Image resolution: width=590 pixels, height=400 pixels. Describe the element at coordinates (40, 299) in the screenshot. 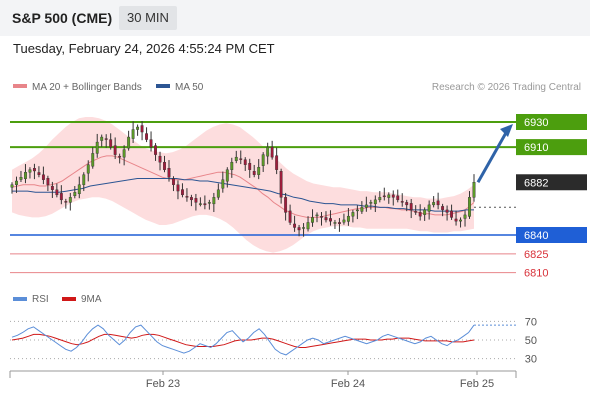

I see `rsi-legend-label: RSI` at that location.